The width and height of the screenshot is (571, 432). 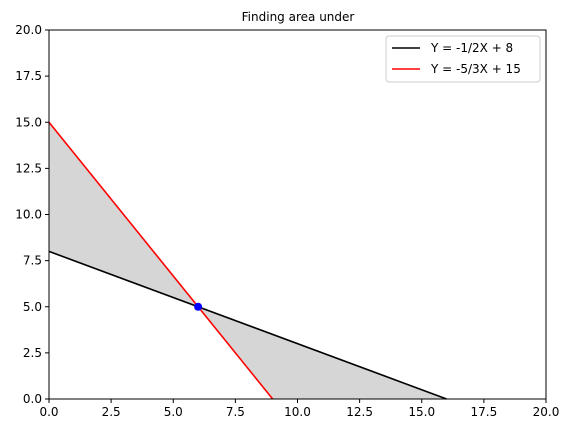 I want to click on intersection-point, so click(x=198, y=306).